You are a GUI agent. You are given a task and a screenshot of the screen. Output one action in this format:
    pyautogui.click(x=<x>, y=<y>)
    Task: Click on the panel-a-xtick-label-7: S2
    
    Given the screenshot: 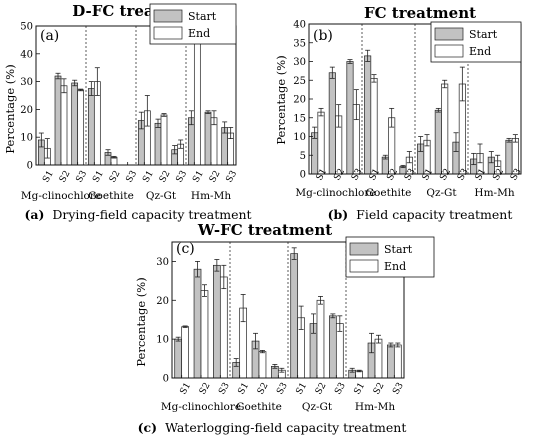 What is the action you would take?
    pyautogui.click(x=165, y=176)
    